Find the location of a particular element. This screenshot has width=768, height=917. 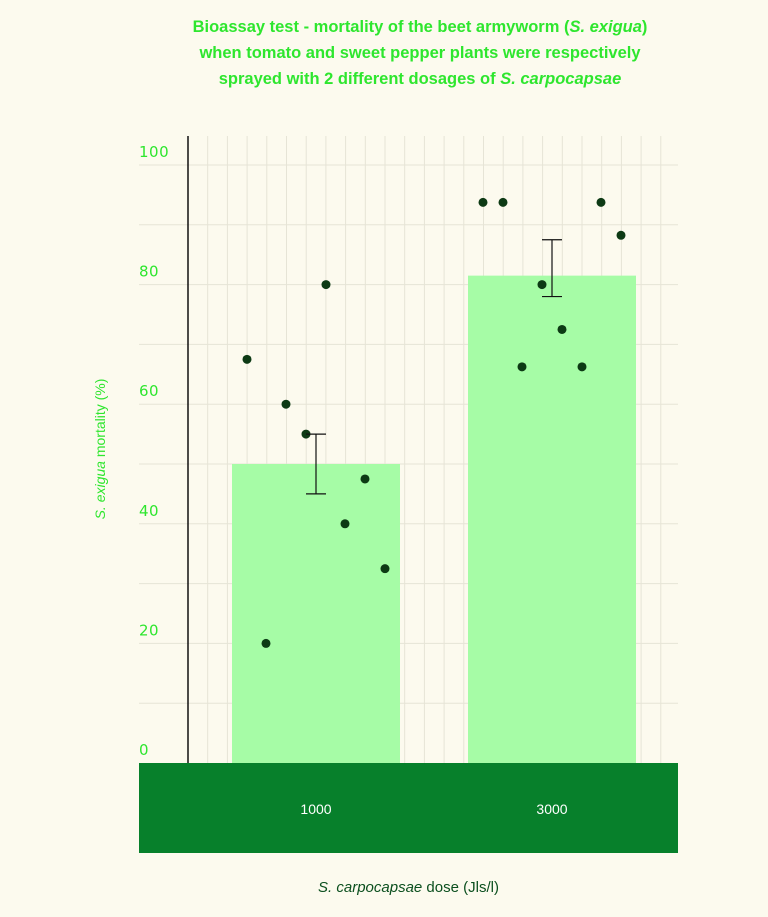

x-axis-band is located at coordinates (408, 808).